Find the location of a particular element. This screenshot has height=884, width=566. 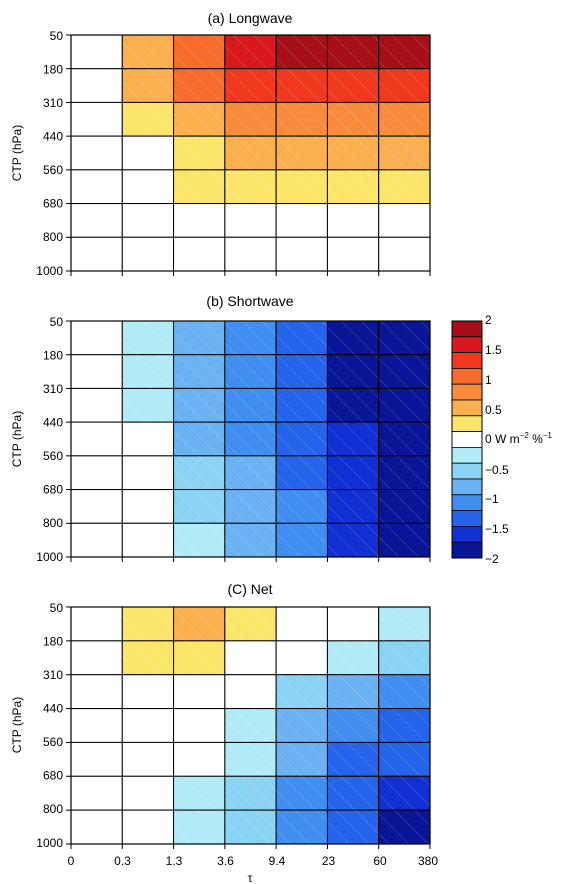

y-tick-labels: 50 180 310 440 560 680 800 1000 is located at coordinates (49, 439).